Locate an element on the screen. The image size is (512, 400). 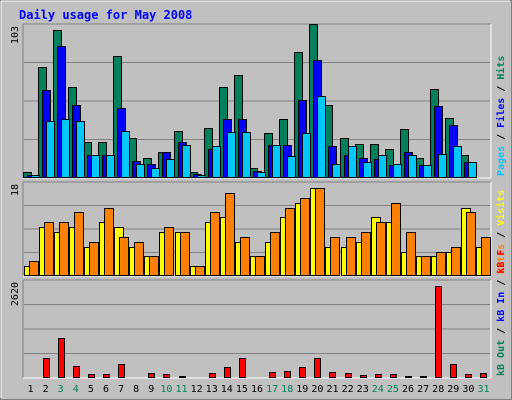
legend: kB Out / kB In / kB F is located at coordinates (501, 313).